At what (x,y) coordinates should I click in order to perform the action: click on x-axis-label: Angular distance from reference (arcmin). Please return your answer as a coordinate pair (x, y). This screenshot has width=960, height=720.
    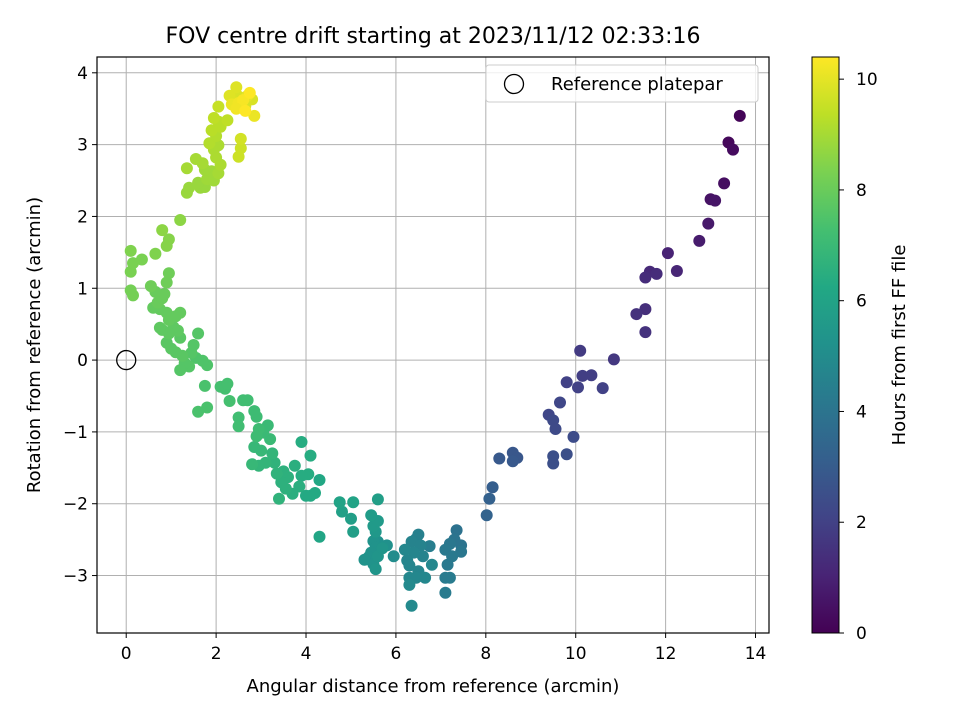
    Looking at the image, I should click on (433, 686).